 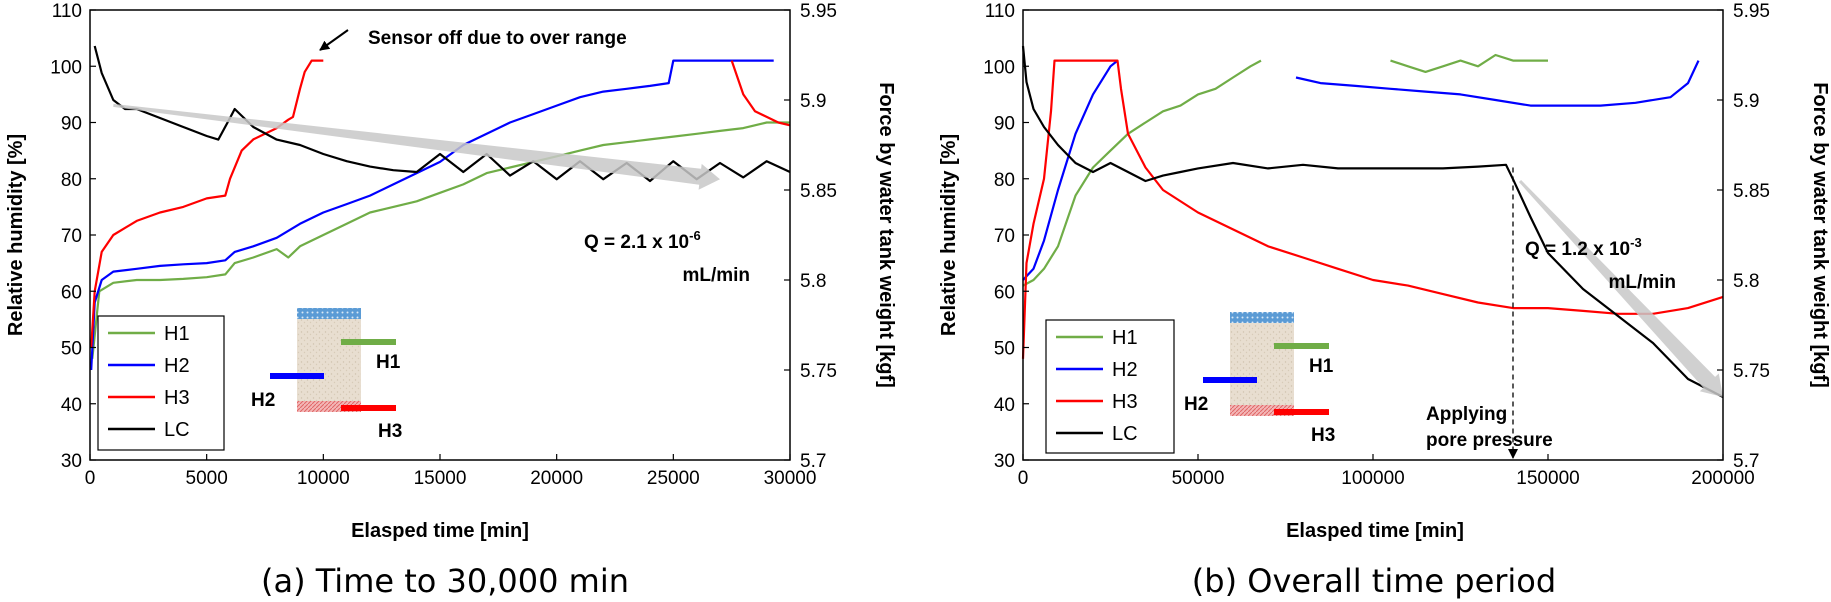 What do you see at coordinates (263, 400) in the screenshot?
I see `panel-a-sensor-h2-label: H2` at bounding box center [263, 400].